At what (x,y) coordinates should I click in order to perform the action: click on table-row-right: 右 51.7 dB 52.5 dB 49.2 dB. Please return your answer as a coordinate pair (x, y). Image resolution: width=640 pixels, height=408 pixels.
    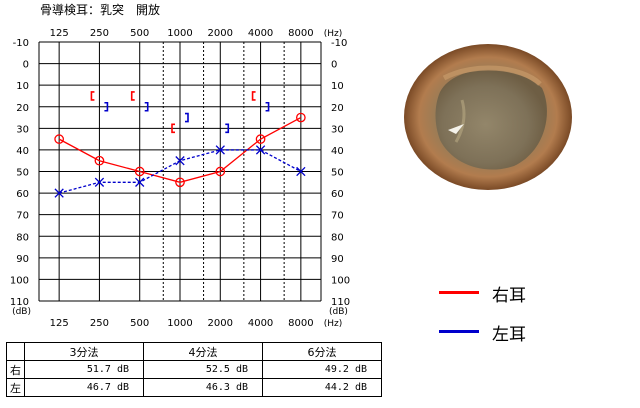
    Looking at the image, I should click on (194, 369).